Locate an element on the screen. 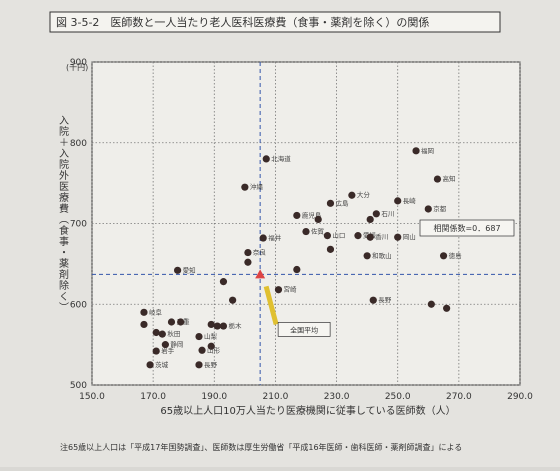 The height and width of the screenshot is (471, 560). y-unit: (千円) is located at coordinates (77, 67).